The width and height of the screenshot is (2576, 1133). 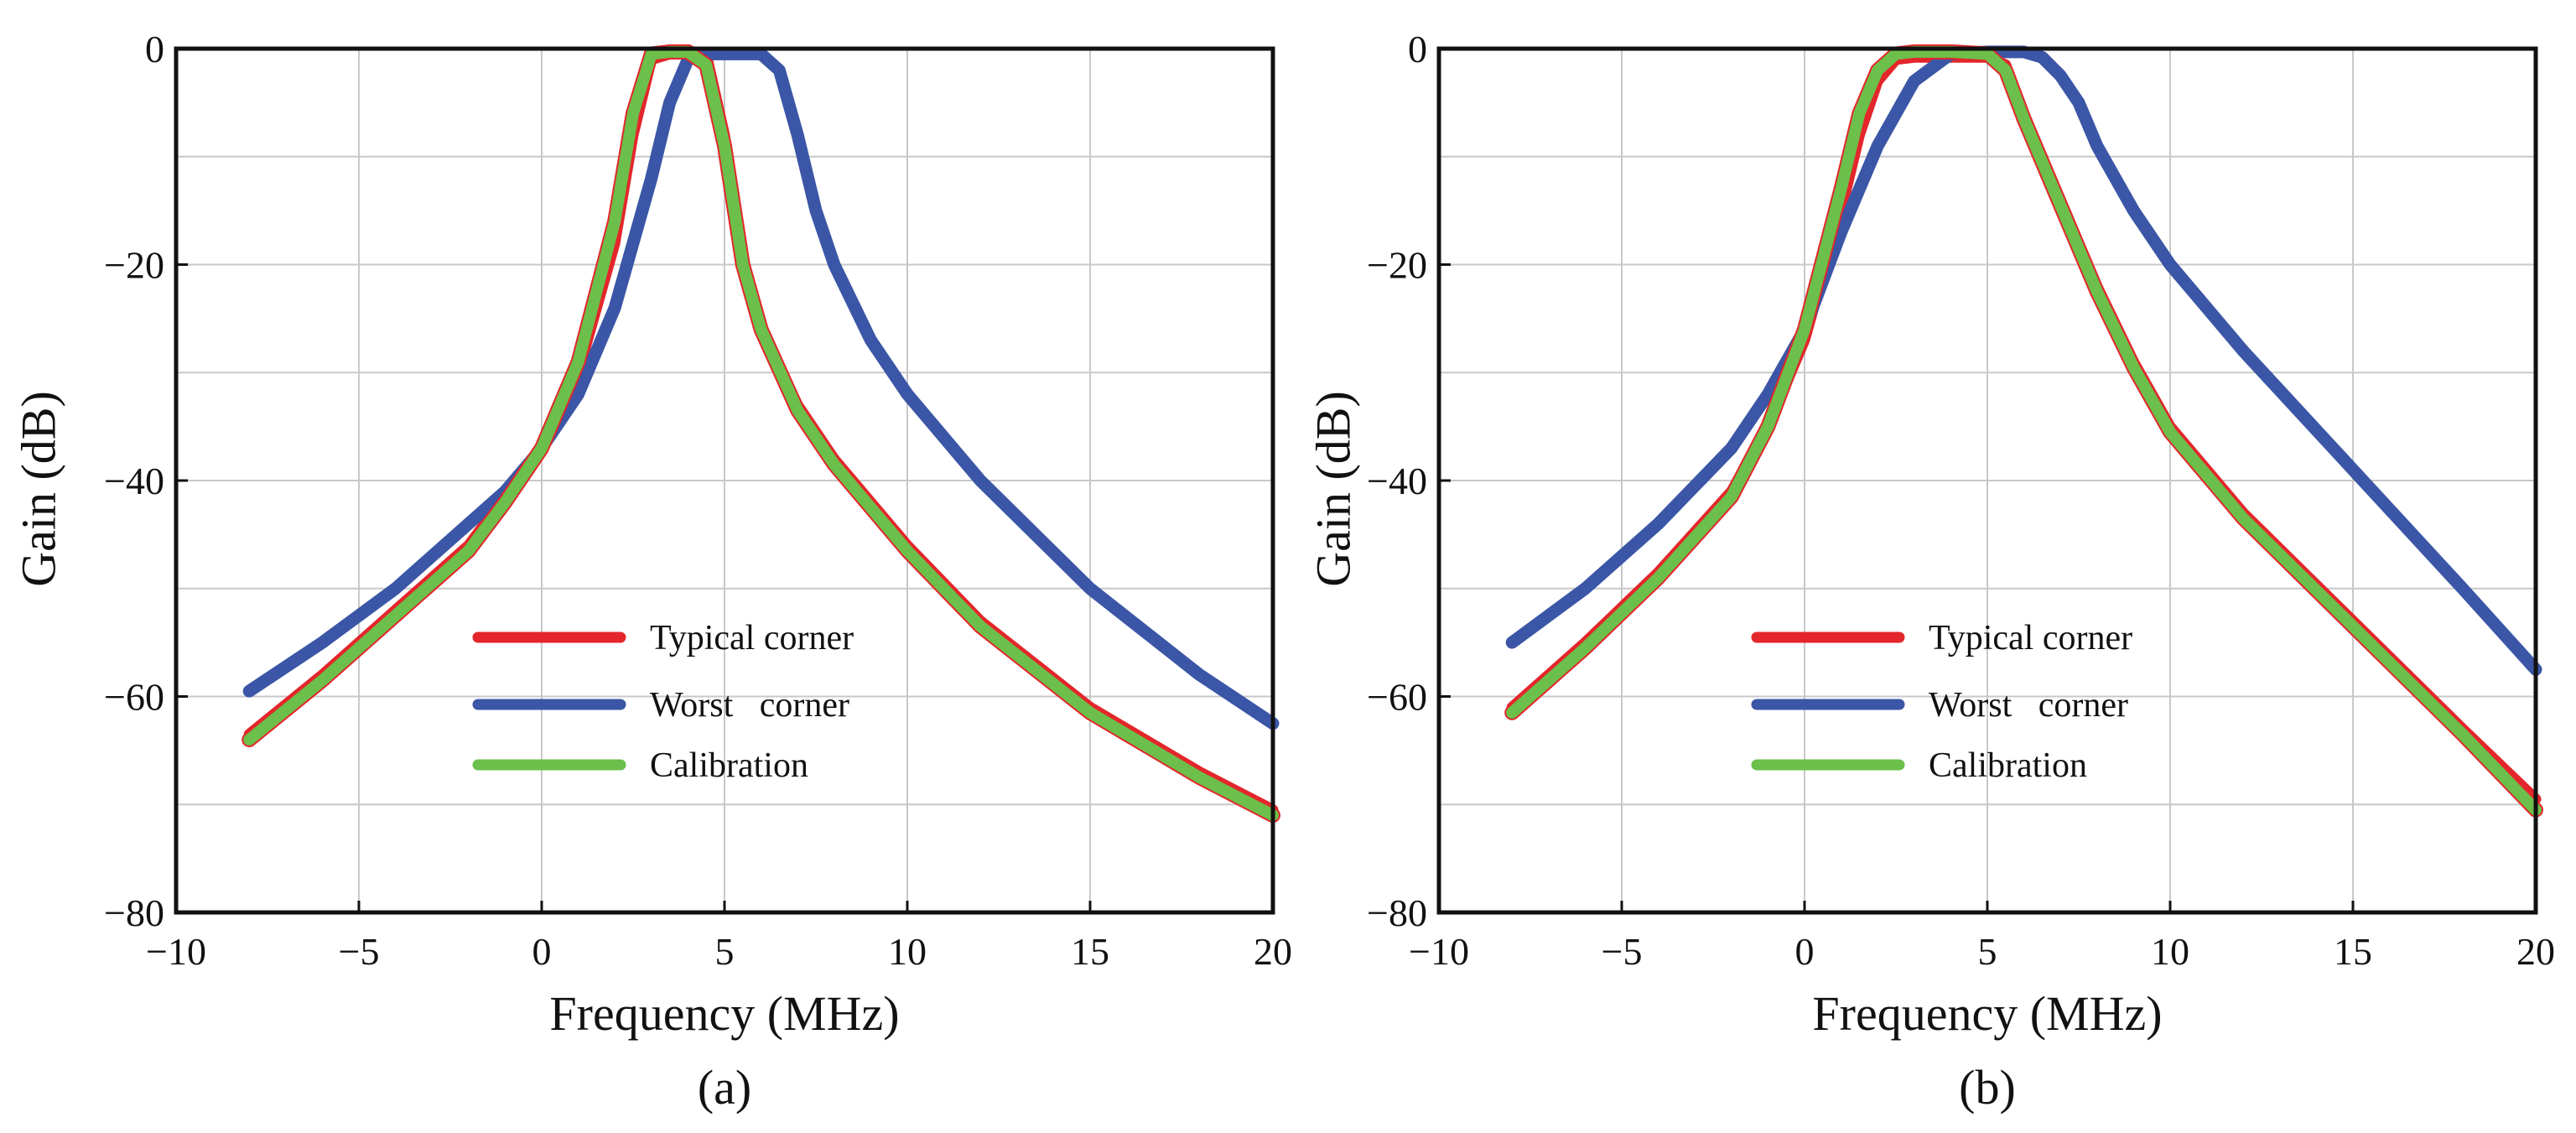 What do you see at coordinates (1987, 1087) in the screenshot?
I see `panel-label: (b)` at bounding box center [1987, 1087].